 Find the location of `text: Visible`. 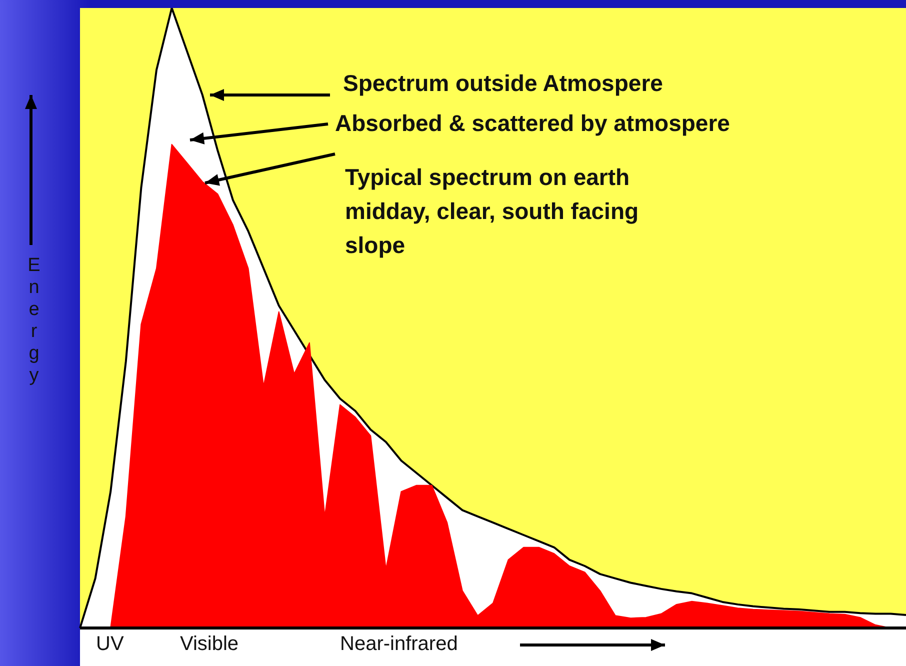

text: Visible is located at coordinates (209, 644).